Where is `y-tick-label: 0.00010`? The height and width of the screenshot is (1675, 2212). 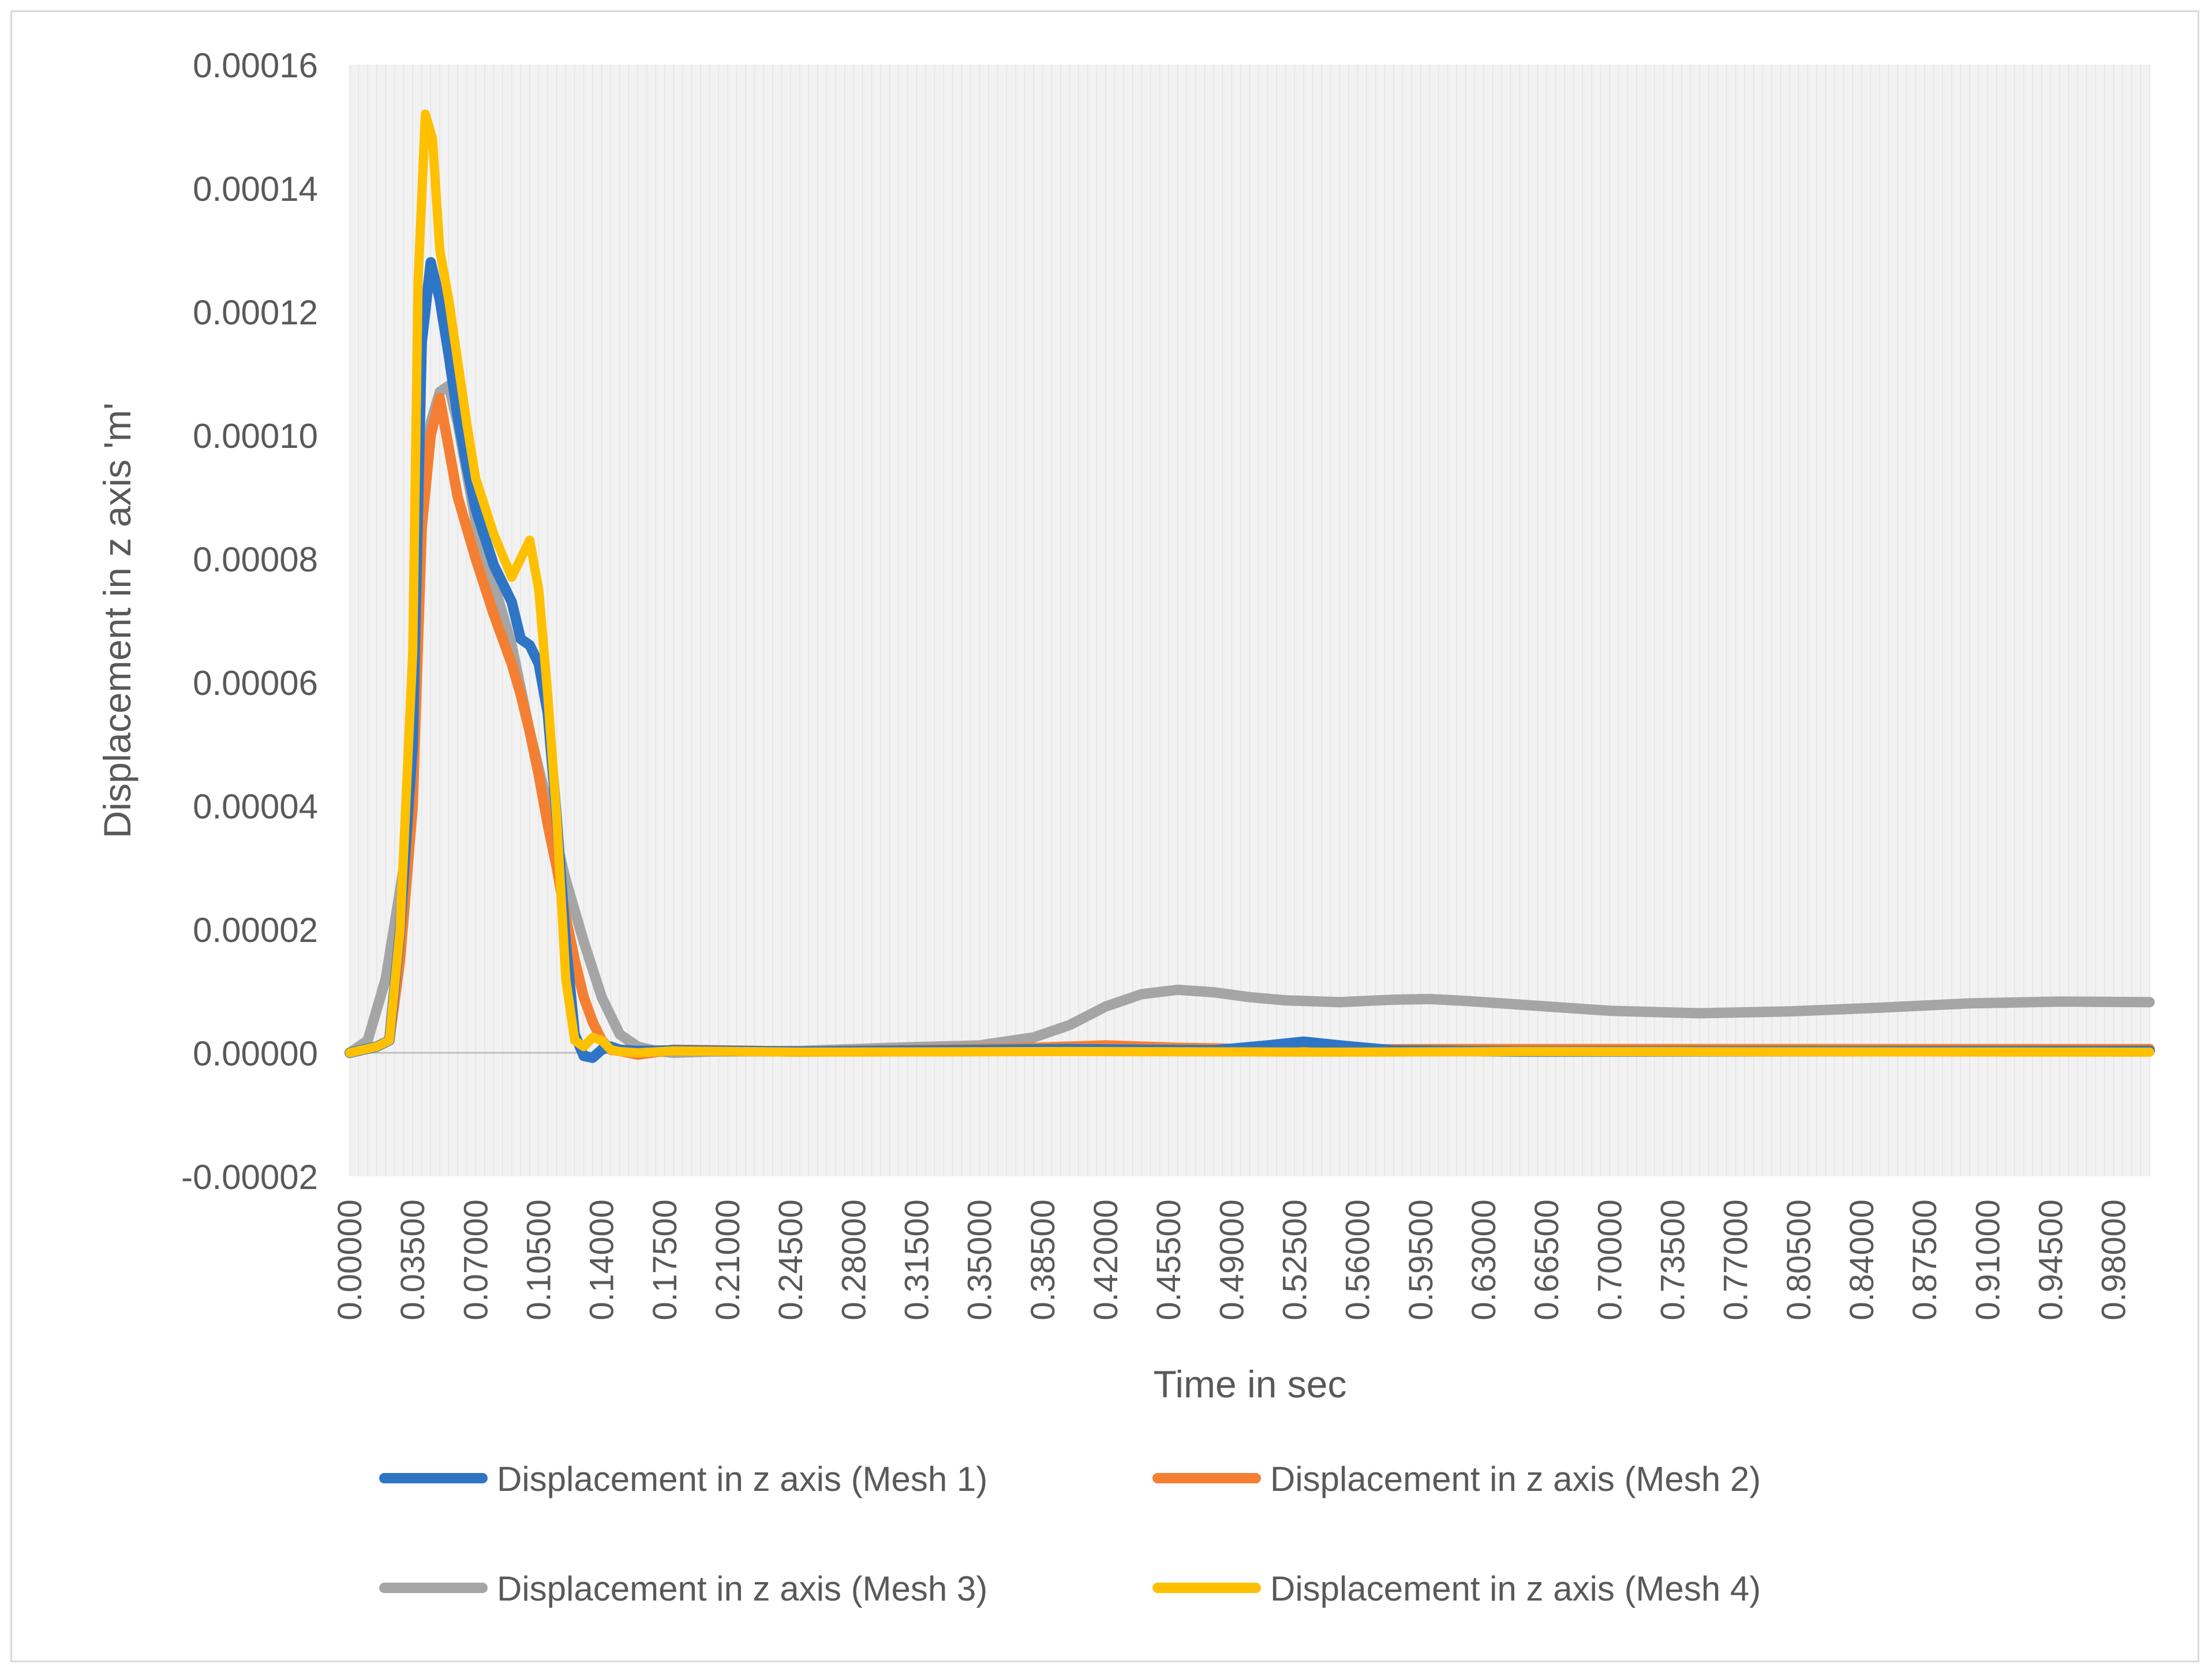 y-tick-label: 0.00010 is located at coordinates (255, 436).